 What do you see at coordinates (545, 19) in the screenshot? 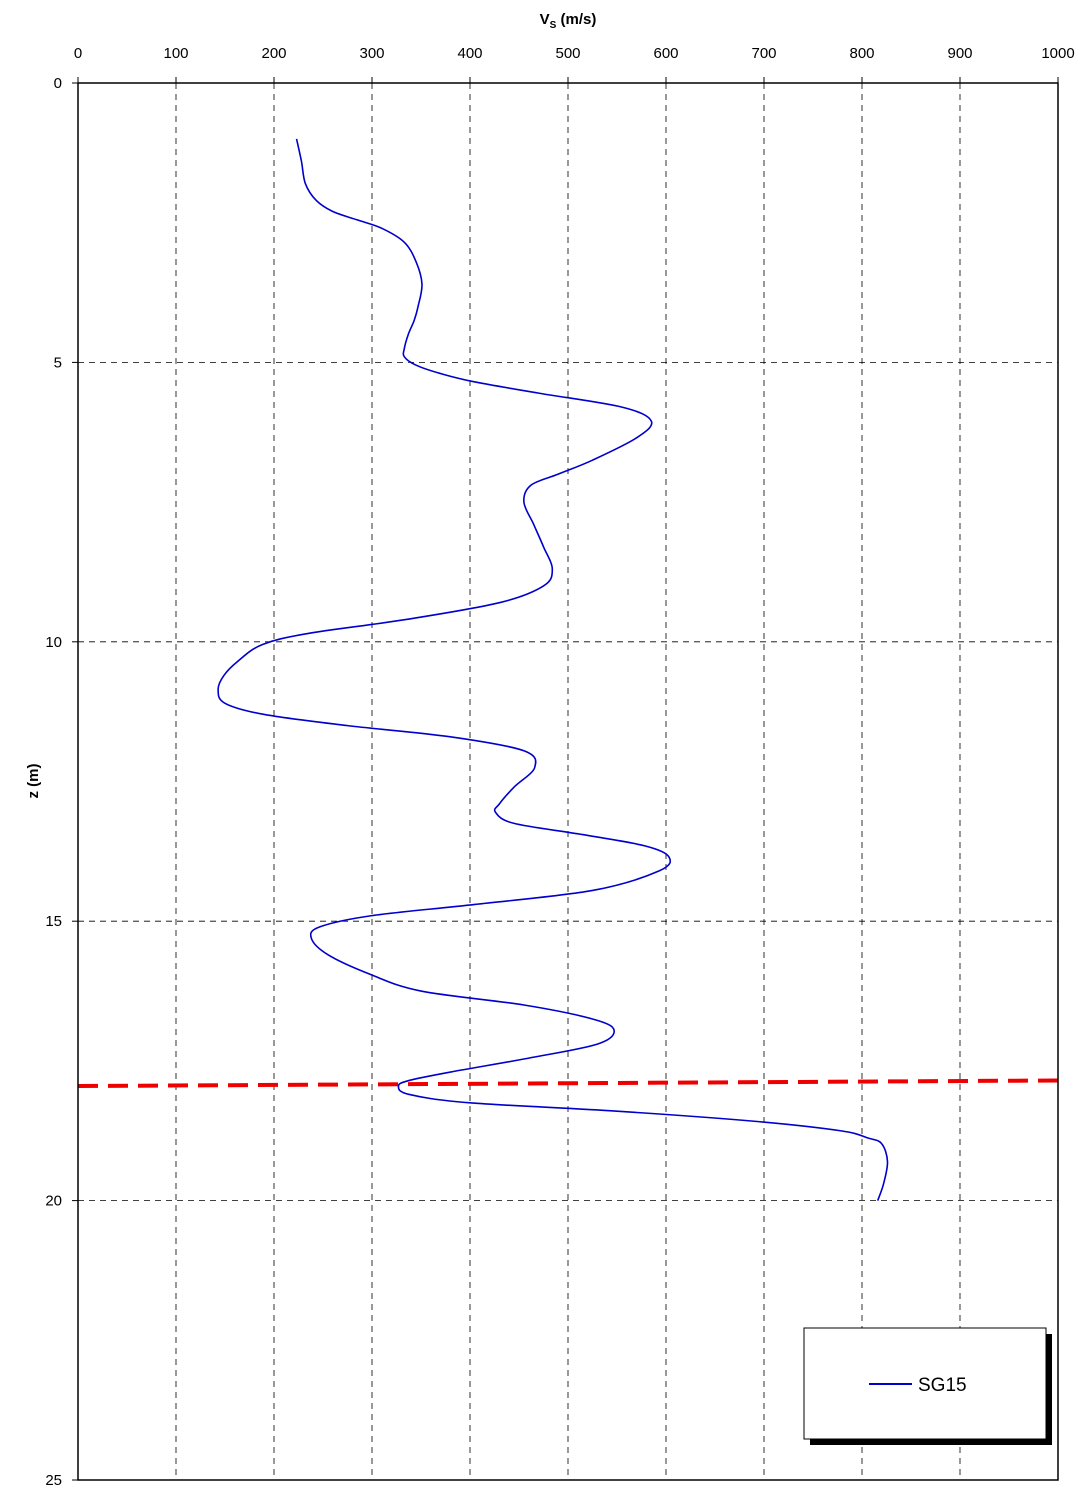
I see `x-axis-title-main: V` at bounding box center [545, 19].